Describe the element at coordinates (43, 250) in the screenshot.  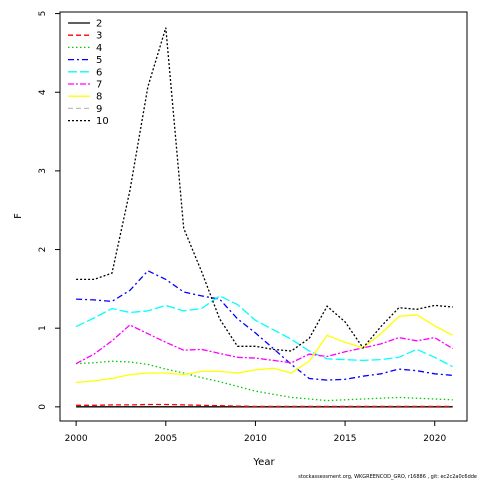
I see `y-tick-label: 2` at that location.